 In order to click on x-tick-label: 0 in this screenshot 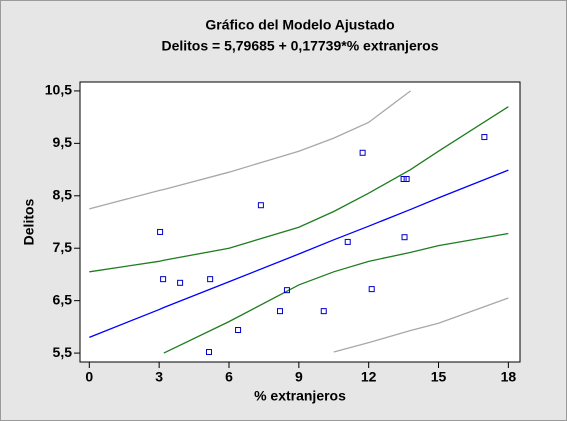, I will do `click(89, 377)`.